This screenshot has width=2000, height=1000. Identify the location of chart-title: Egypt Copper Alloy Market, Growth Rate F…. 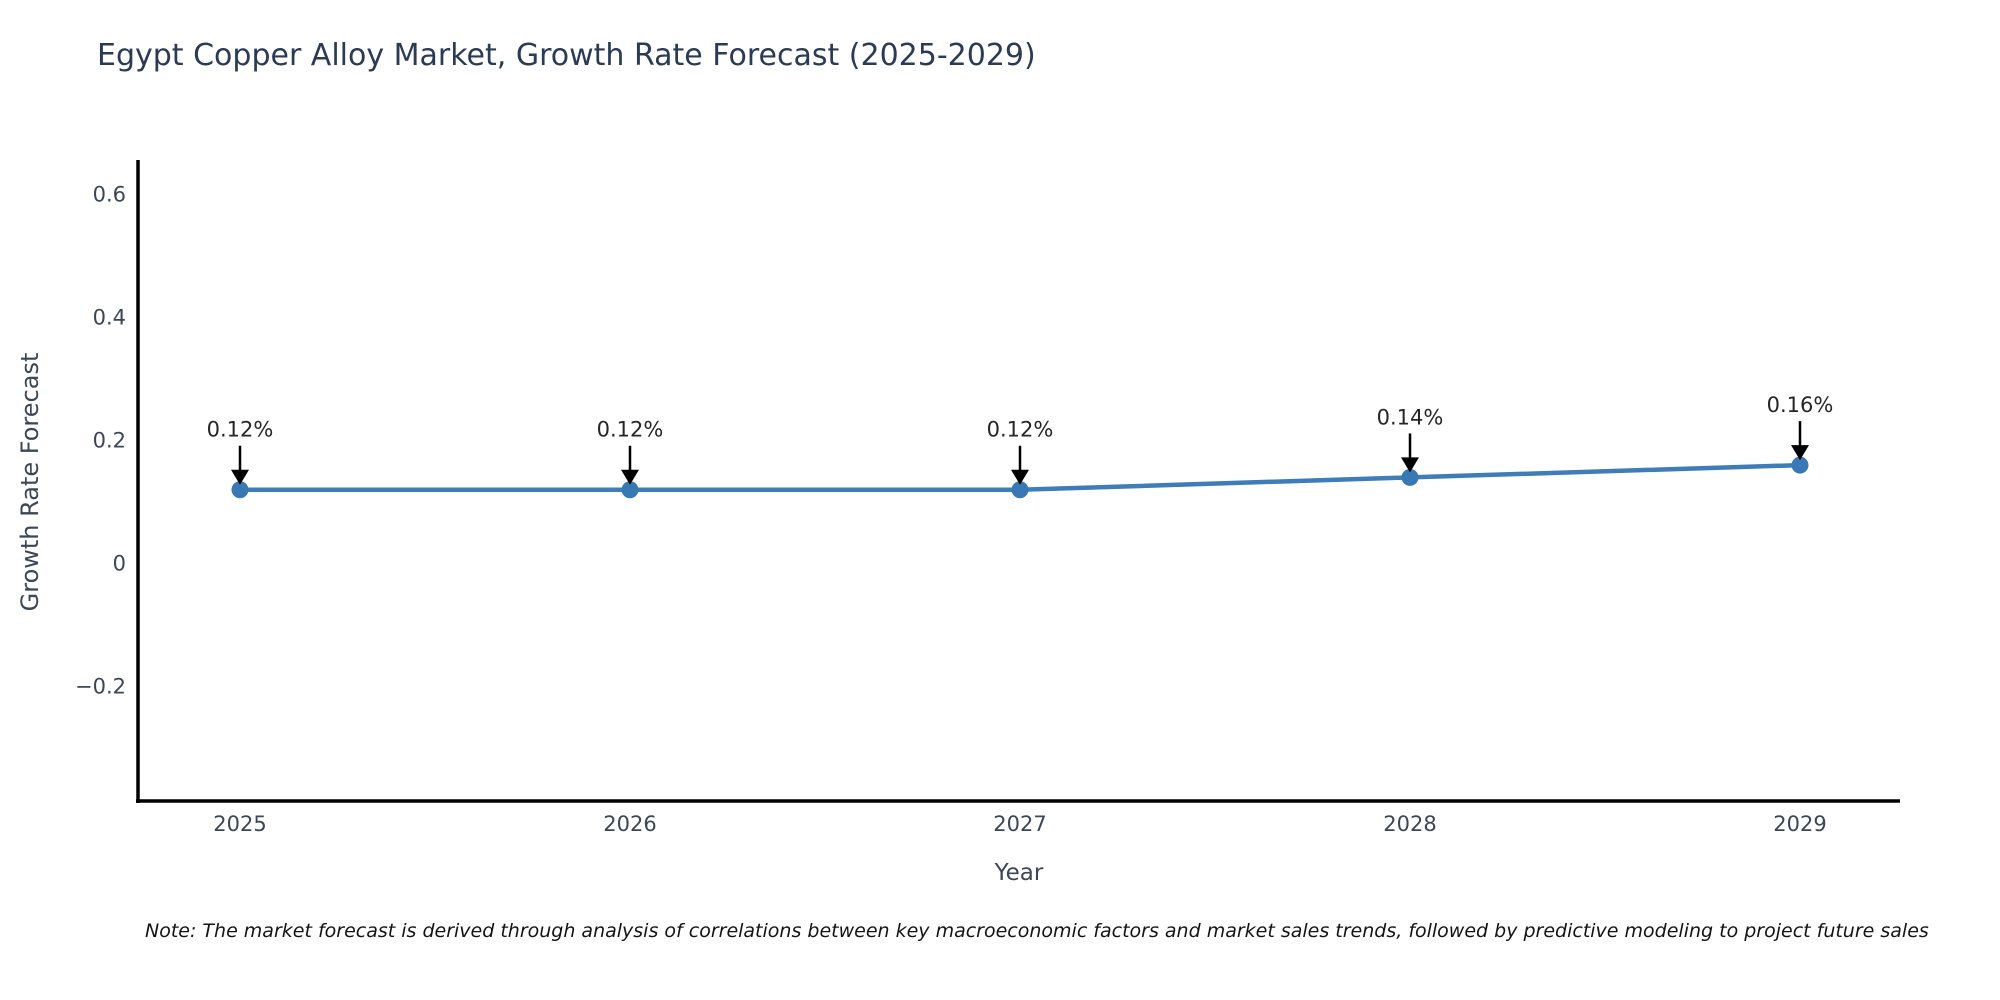
(566, 55).